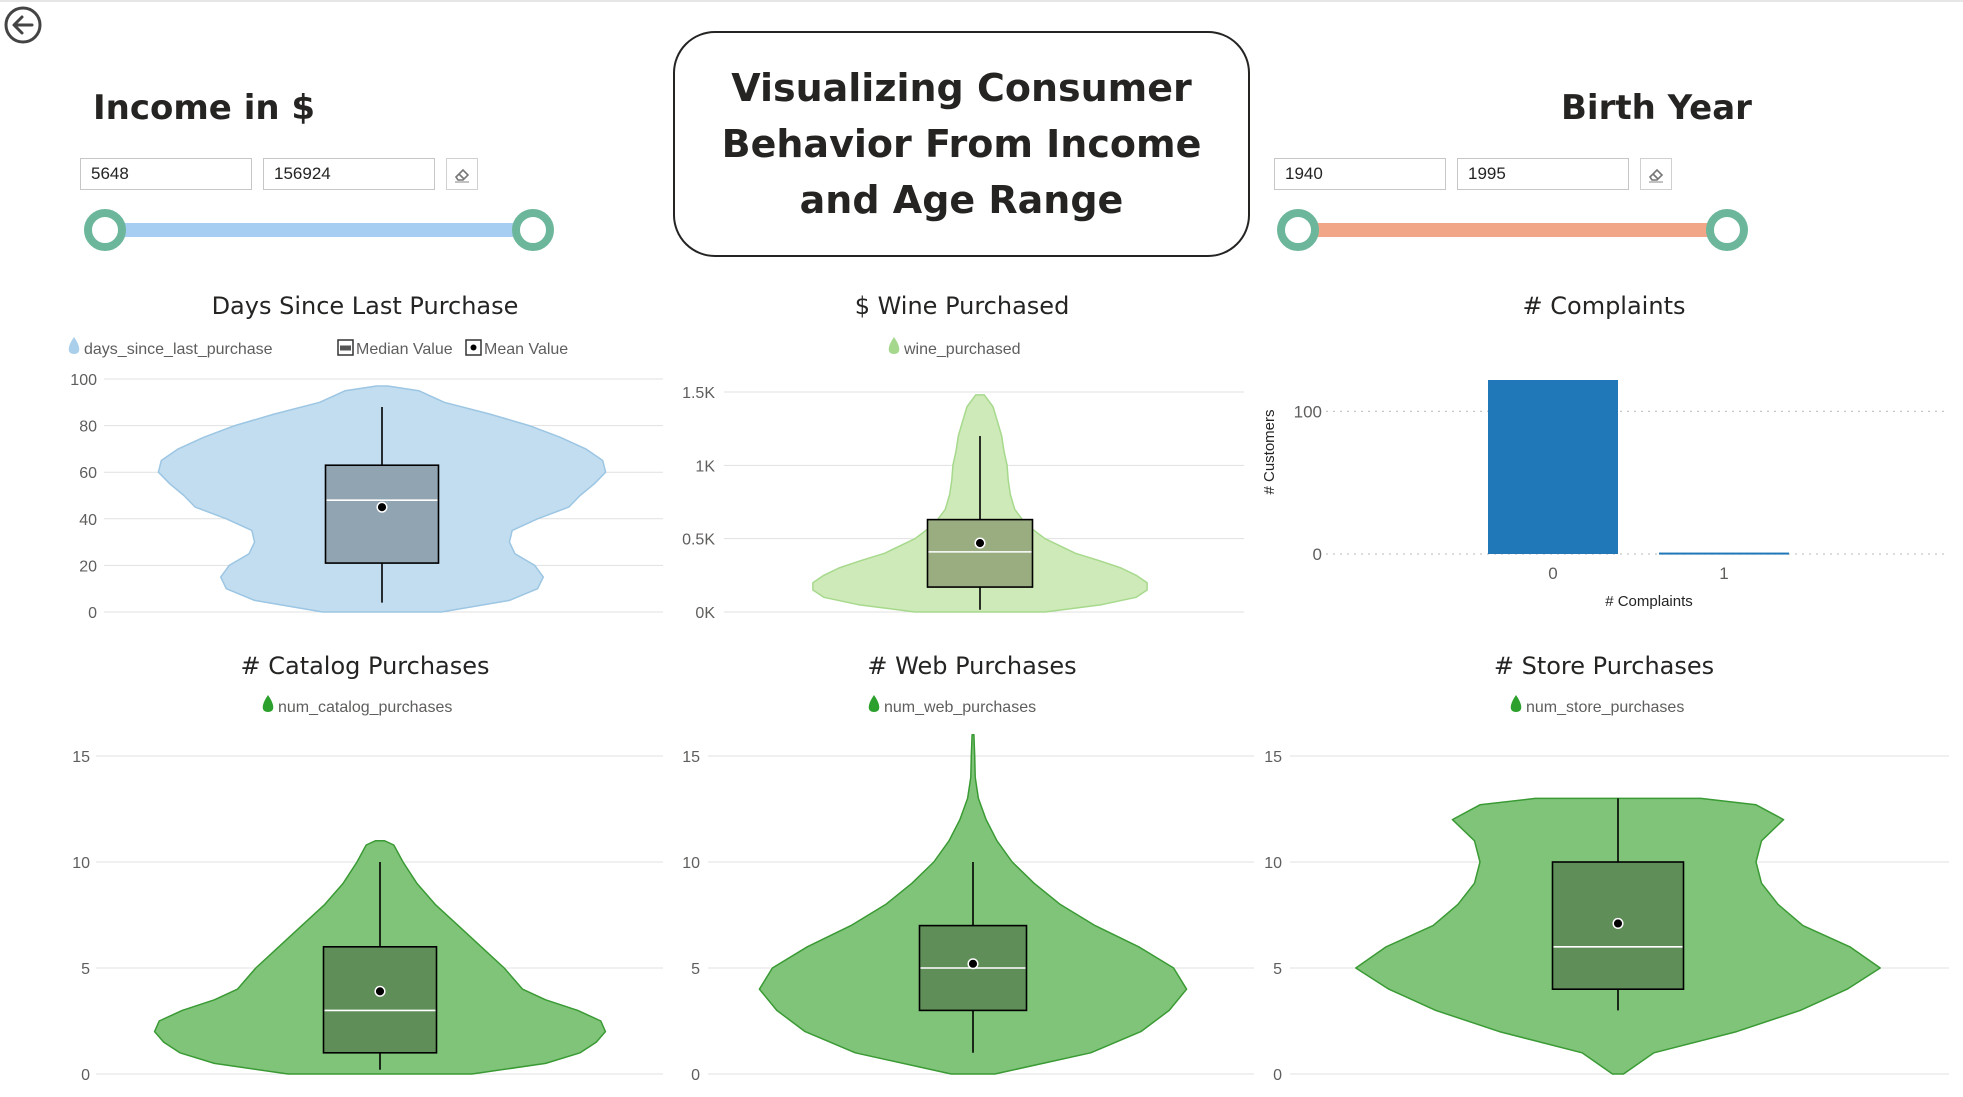 This screenshot has width=1963, height=1097. What do you see at coordinates (364, 666) in the screenshot?
I see `chart-title: # Catalog Purchases` at bounding box center [364, 666].